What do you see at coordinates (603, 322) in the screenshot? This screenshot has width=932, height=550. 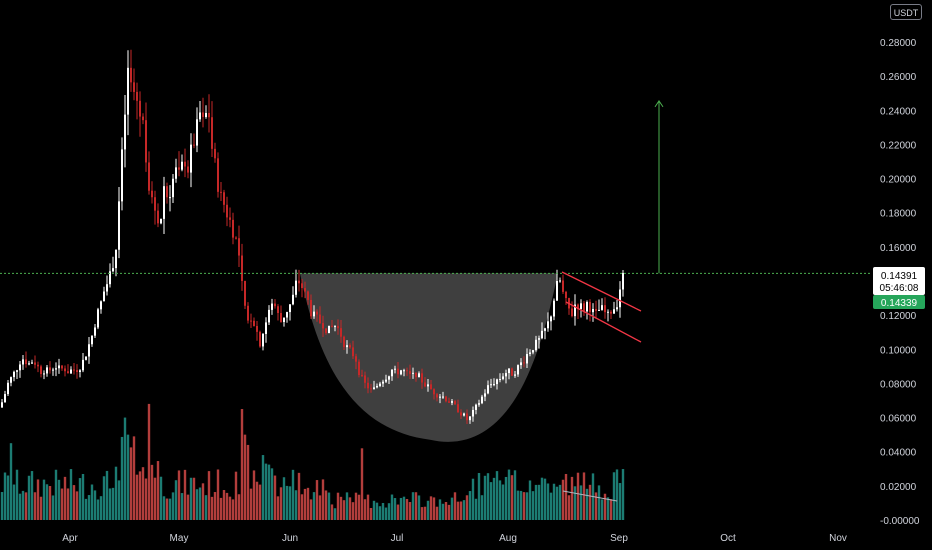 I see `channel-lower-line` at bounding box center [603, 322].